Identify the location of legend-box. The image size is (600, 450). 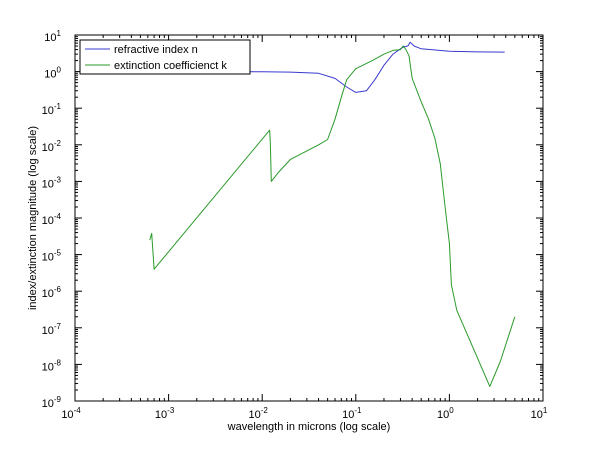
(165, 57).